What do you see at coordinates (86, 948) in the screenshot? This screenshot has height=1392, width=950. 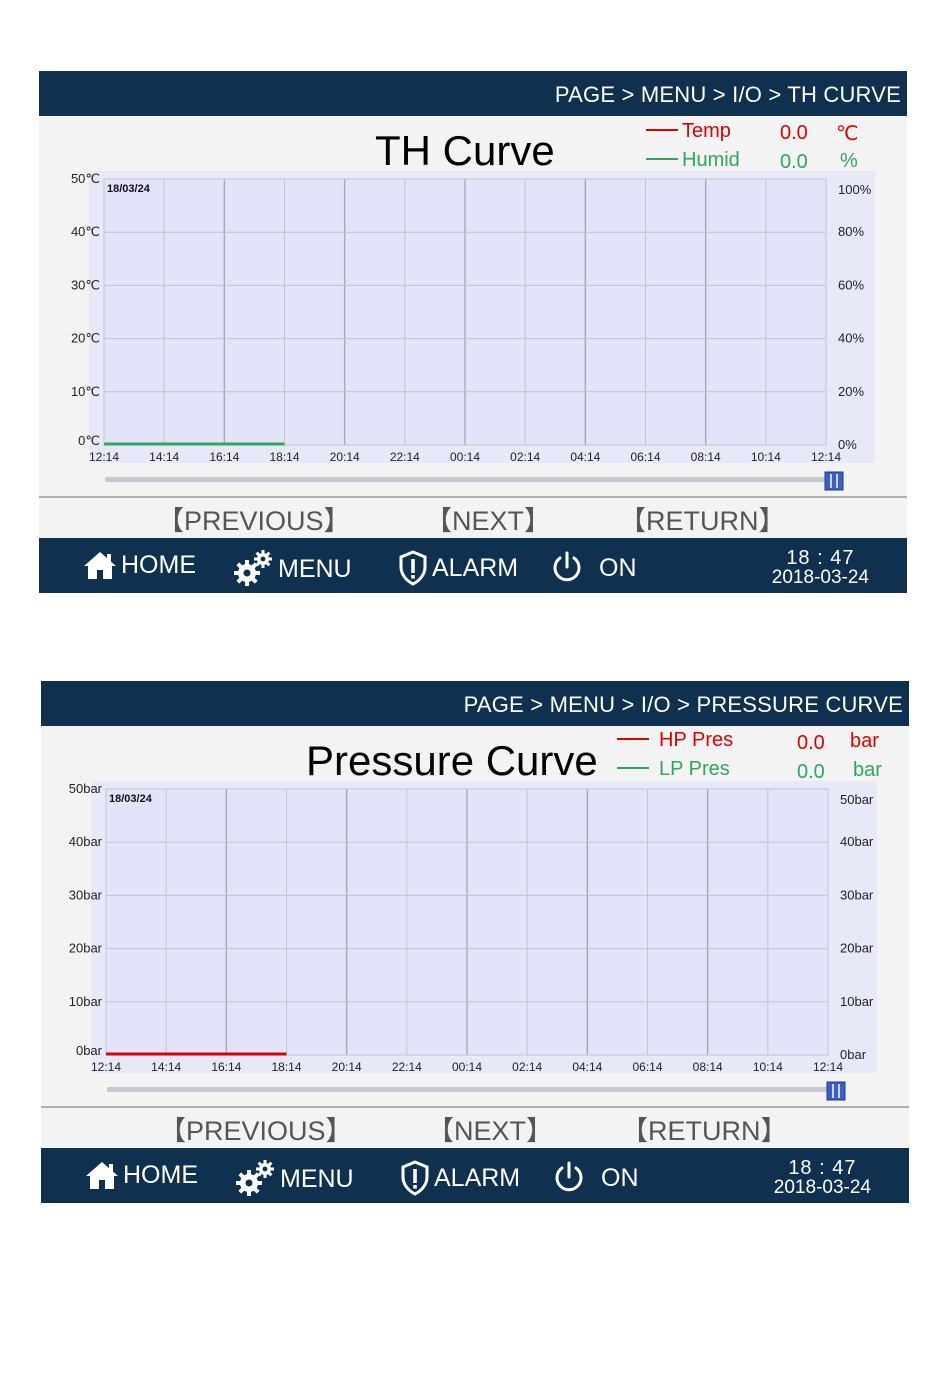 I see `y-left-tick-label: 20bar` at bounding box center [86, 948].